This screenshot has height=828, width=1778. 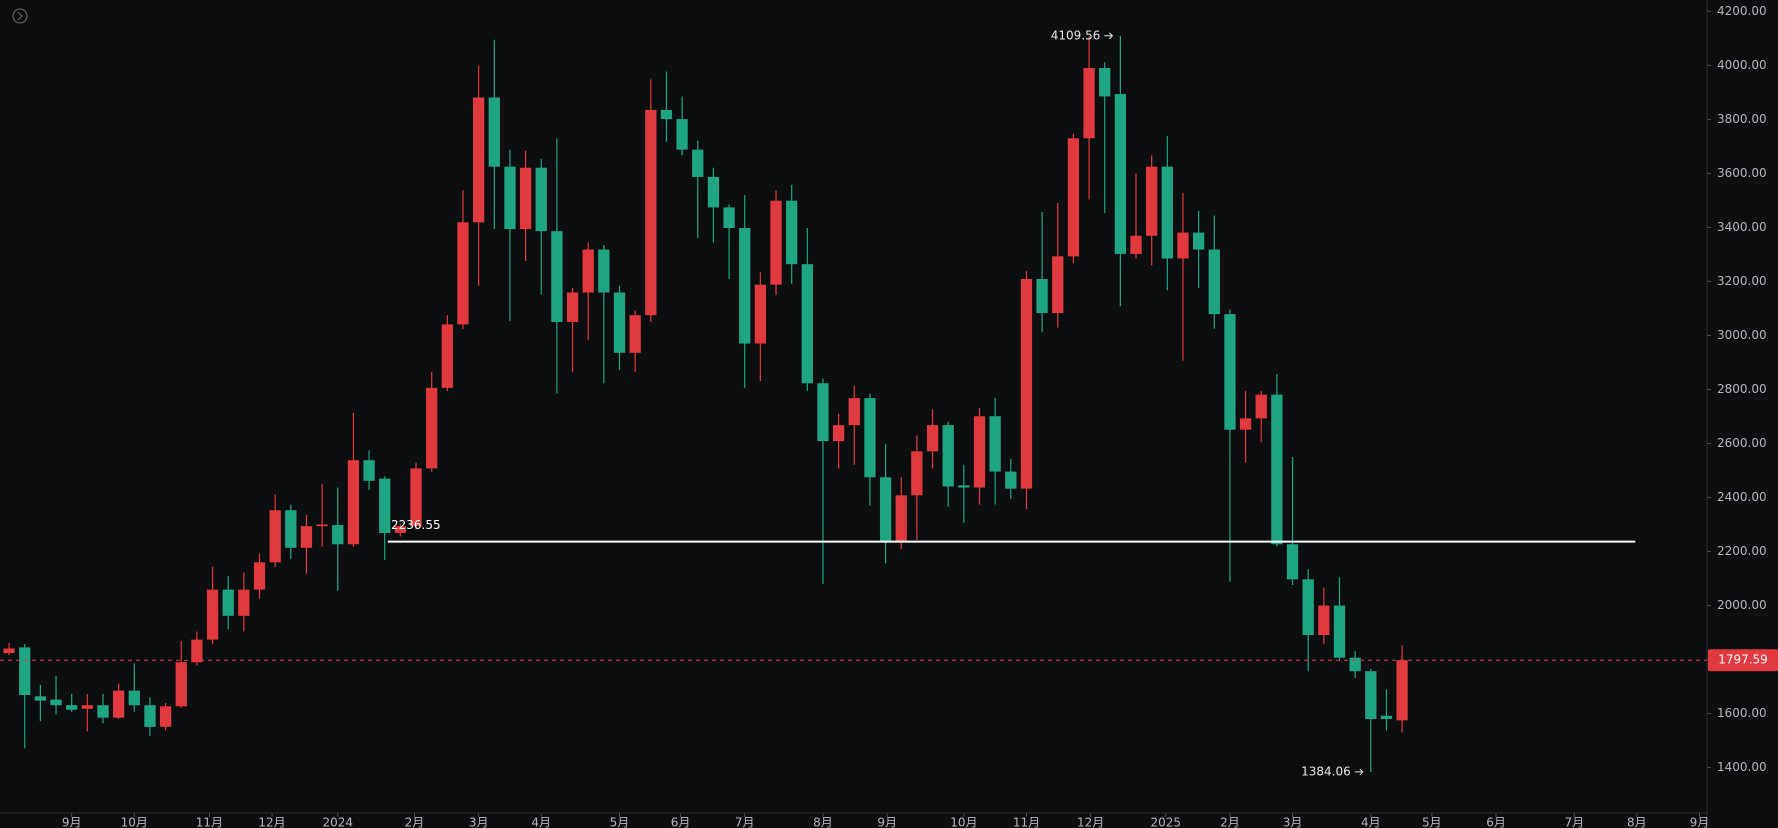 What do you see at coordinates (1742, 65) in the screenshot?
I see `y-tick-label: 4000.00` at bounding box center [1742, 65].